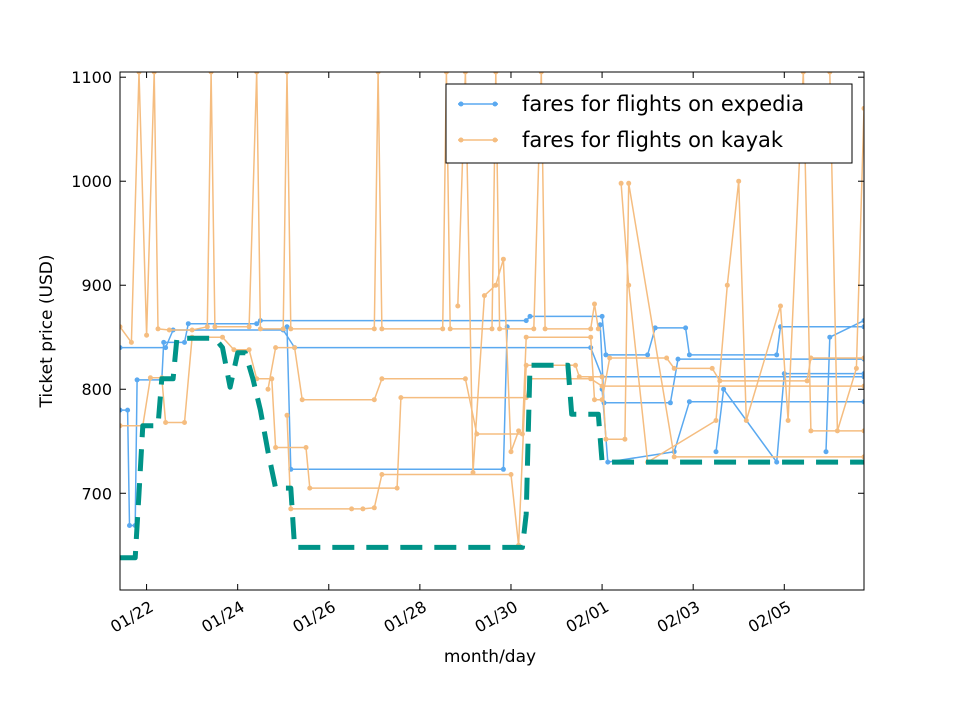 This screenshot has height=720, width=960. Describe the element at coordinates (96, 389) in the screenshot. I see `y-tick-label: 800` at that location.